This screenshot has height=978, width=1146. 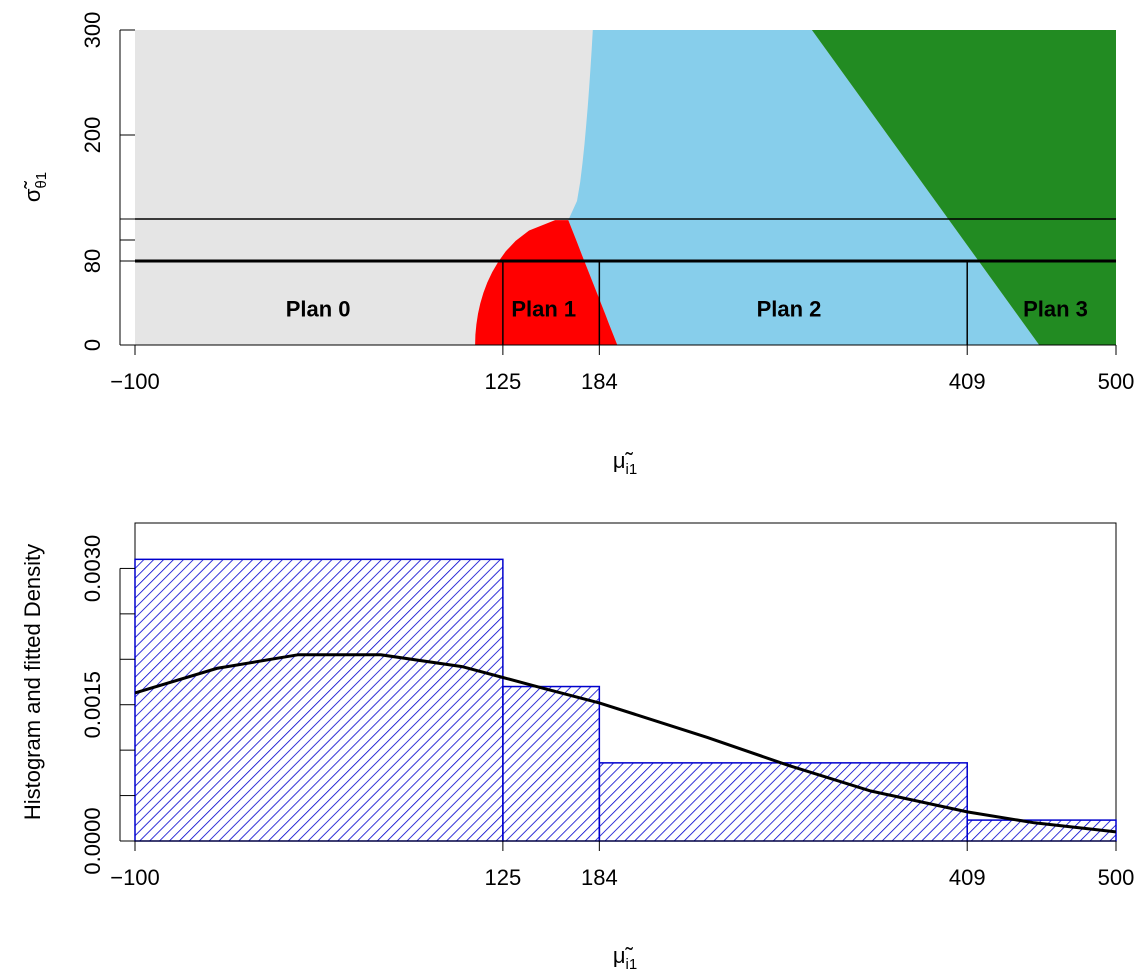 What do you see at coordinates (32, 682) in the screenshot?
I see `y-axis-title-bottom: Histogram and fitted Density` at bounding box center [32, 682].